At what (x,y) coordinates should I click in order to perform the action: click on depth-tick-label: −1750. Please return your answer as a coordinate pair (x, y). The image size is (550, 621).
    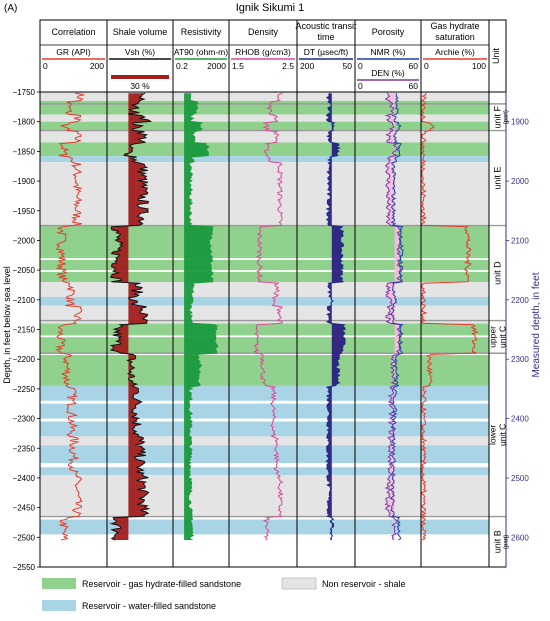
    Looking at the image, I should click on (24, 92).